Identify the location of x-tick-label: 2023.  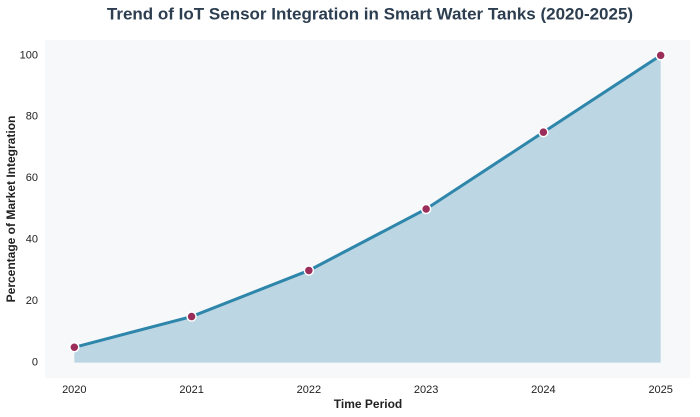
(426, 390).